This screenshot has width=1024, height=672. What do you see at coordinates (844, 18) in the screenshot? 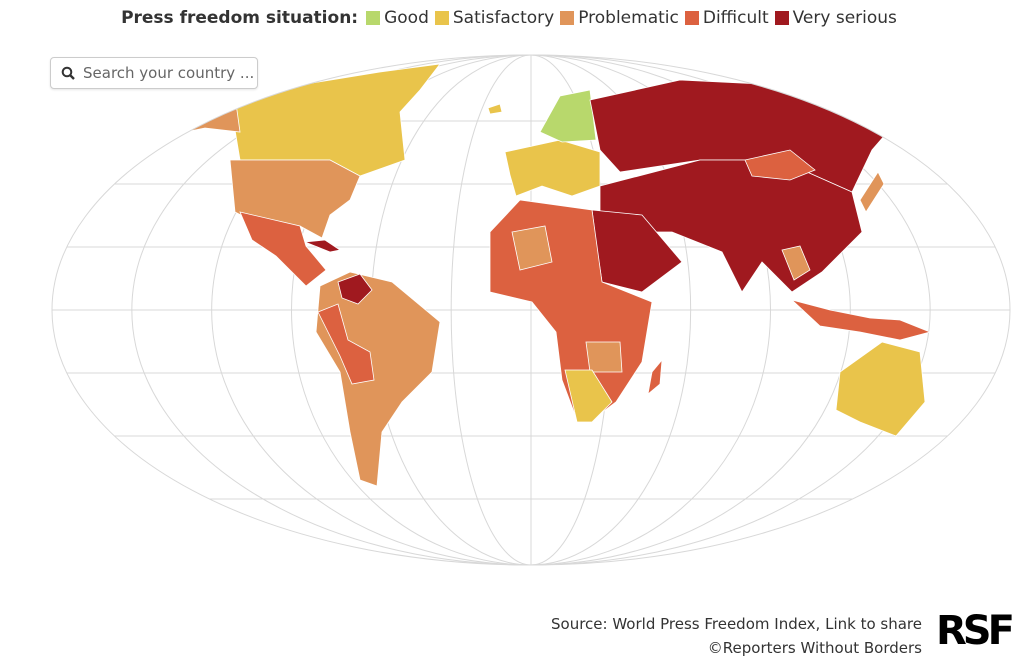
I see `legend-label: Very serious` at bounding box center [844, 18].